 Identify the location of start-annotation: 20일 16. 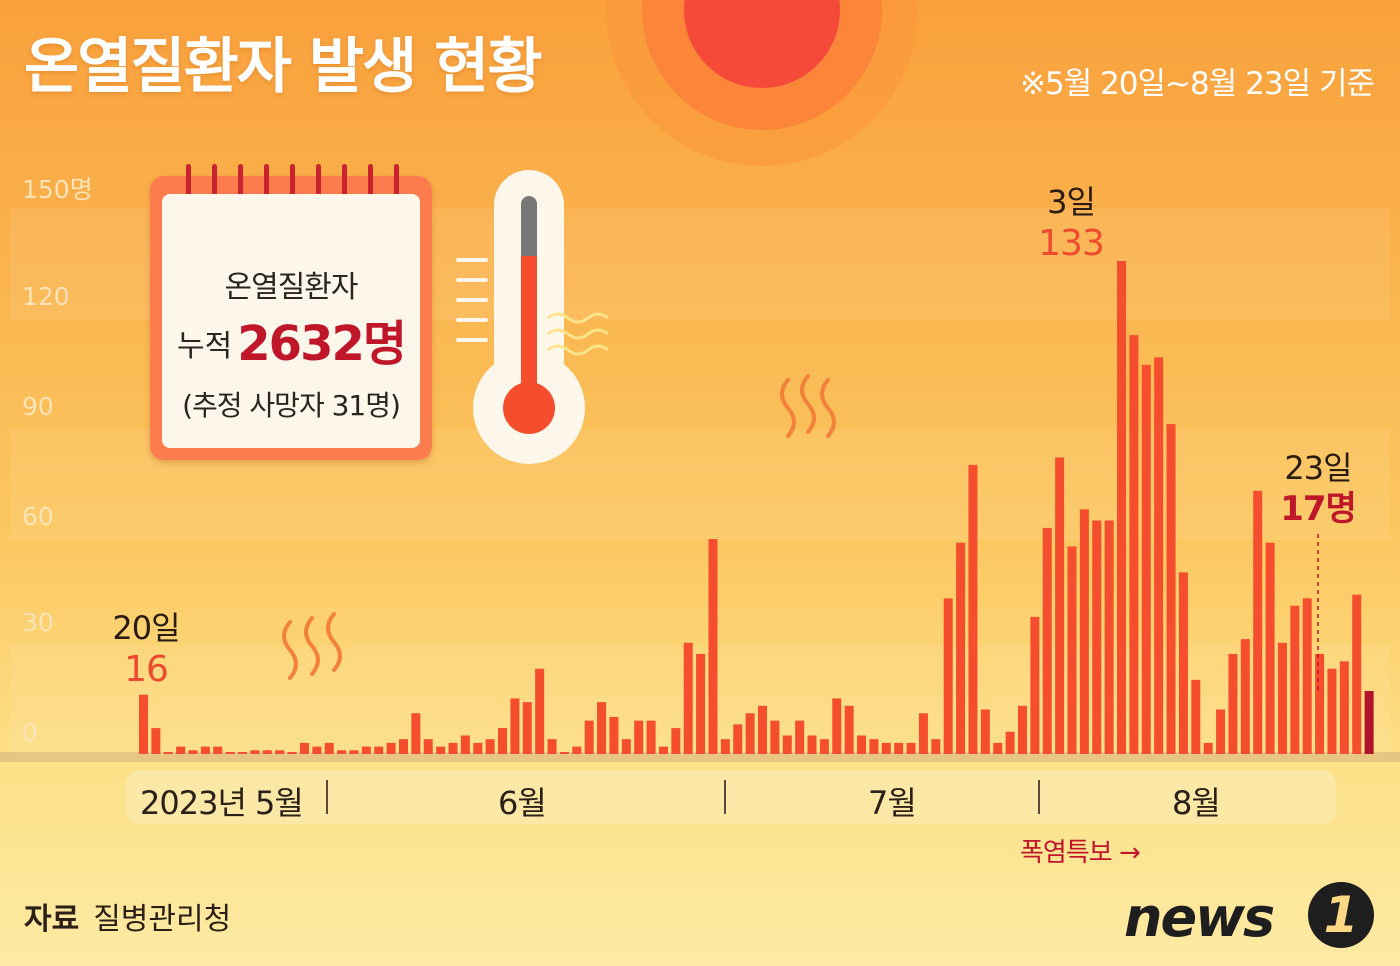
(146, 650).